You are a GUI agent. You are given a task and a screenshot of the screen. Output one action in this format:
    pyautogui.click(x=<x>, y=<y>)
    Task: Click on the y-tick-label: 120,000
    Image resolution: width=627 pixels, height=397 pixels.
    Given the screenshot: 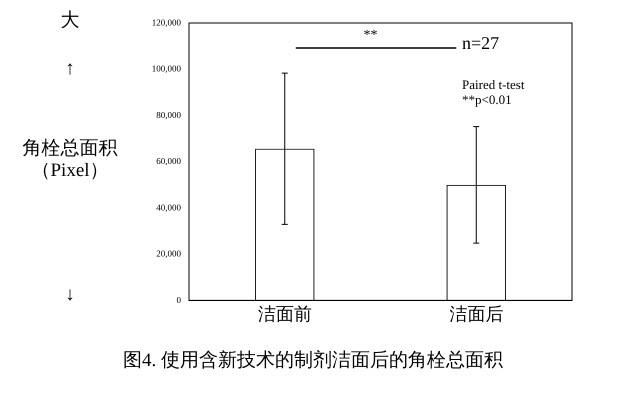 What is the action you would take?
    pyautogui.click(x=167, y=22)
    